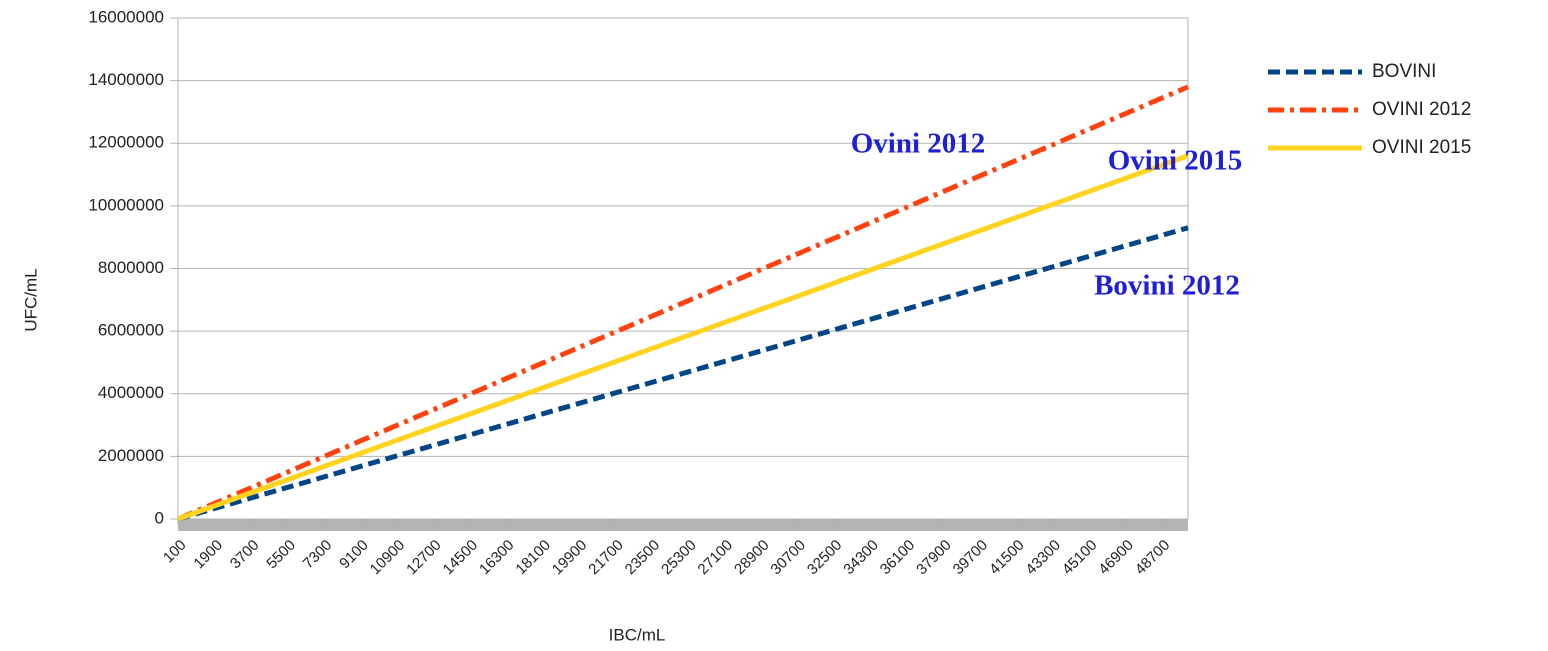 The height and width of the screenshot is (651, 1548). What do you see at coordinates (1044, 558) in the screenshot?
I see `x-tick-label: 43300` at bounding box center [1044, 558].